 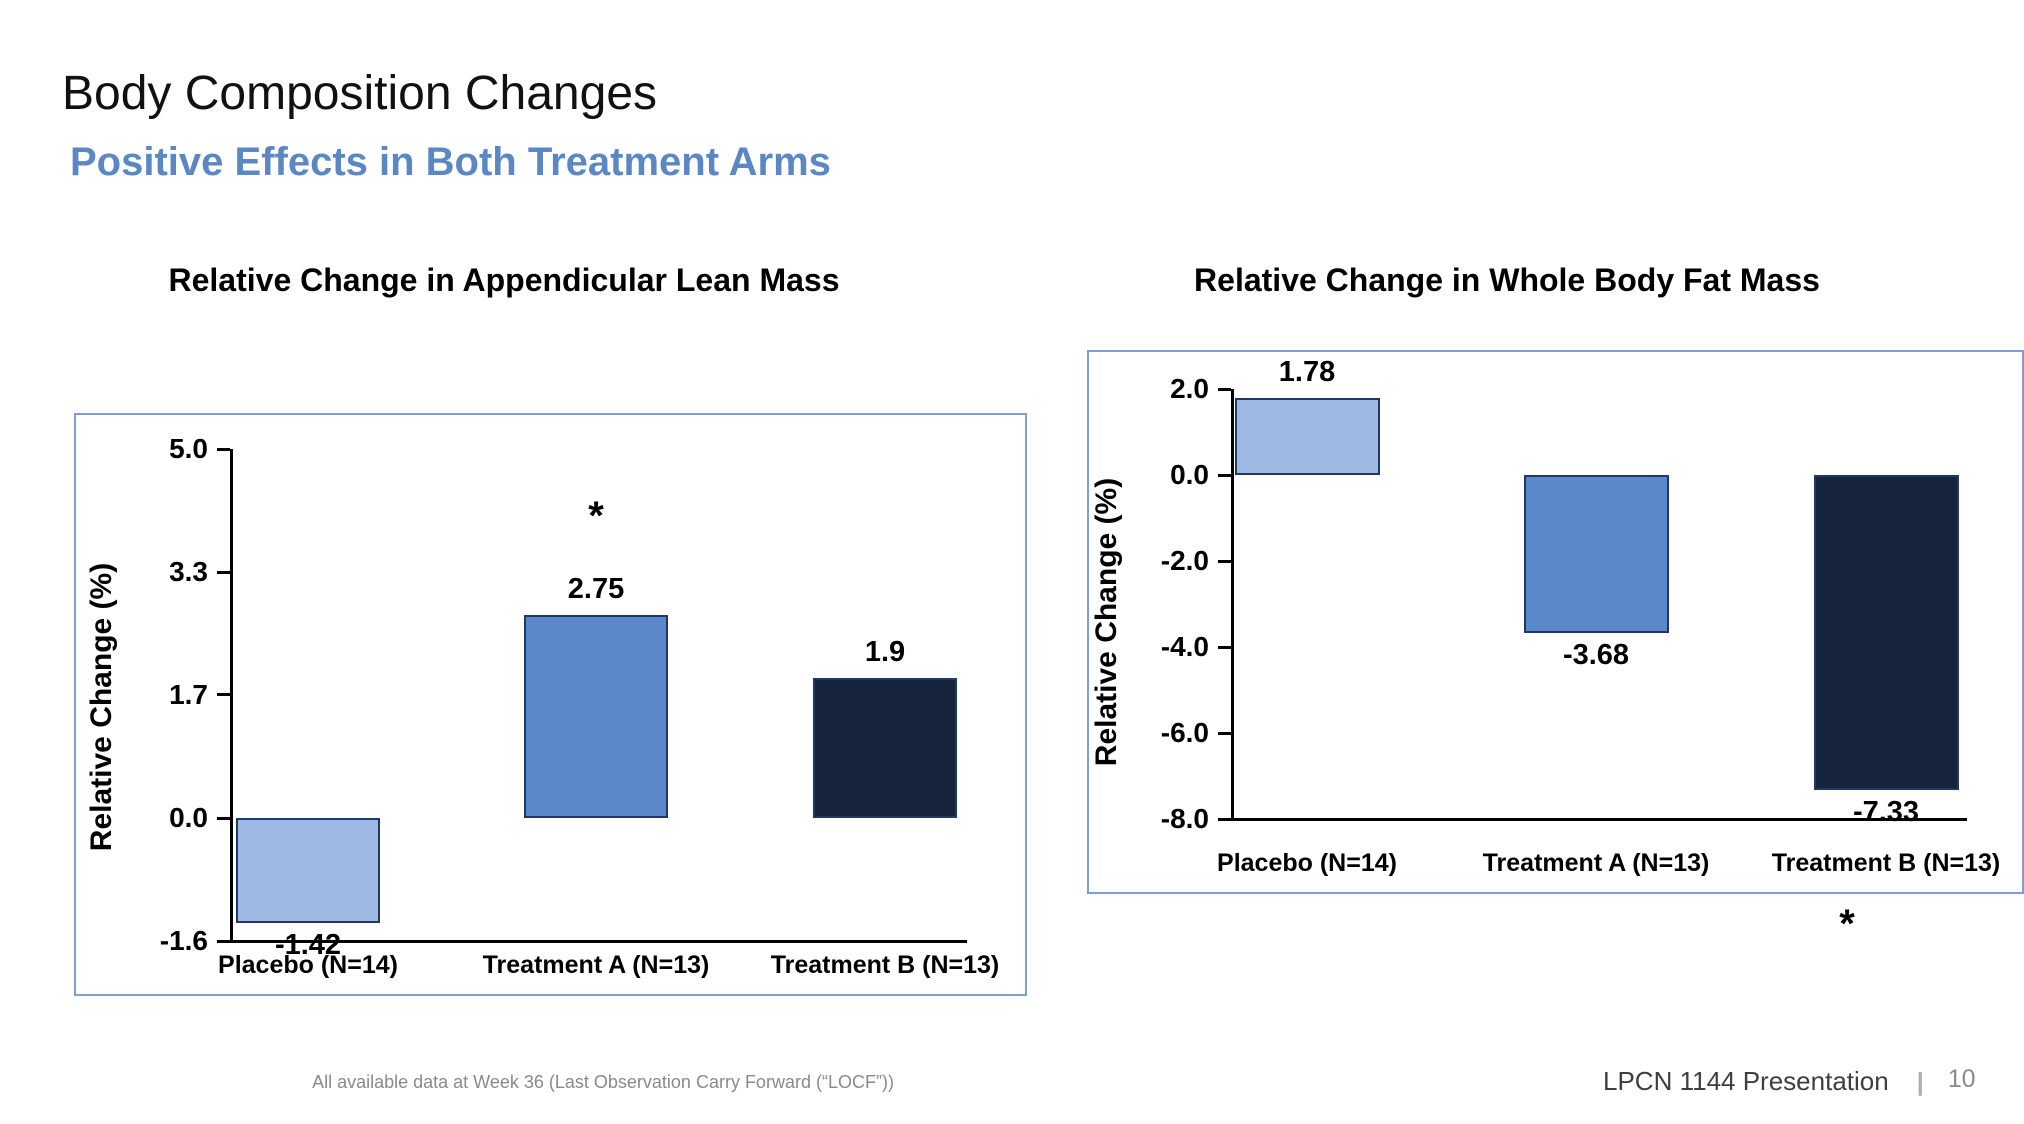 What do you see at coordinates (596, 589) in the screenshot?
I see `bar-value-label: 2.75` at bounding box center [596, 589].